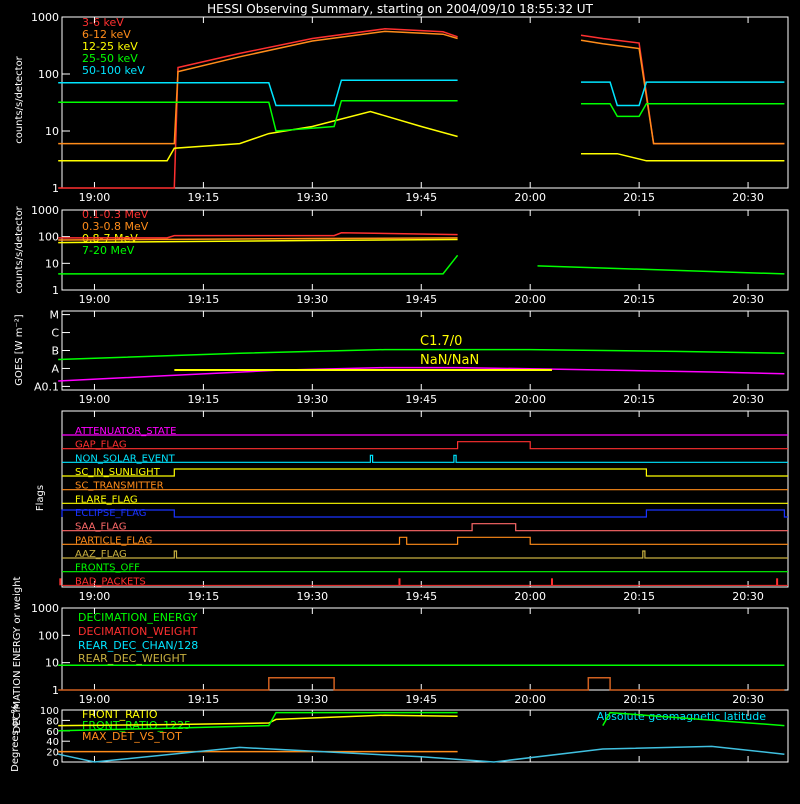 The height and width of the screenshot is (804, 800). What do you see at coordinates (52, 721) in the screenshot?
I see `ratios-ytick-label-4: 80` at bounding box center [52, 721].